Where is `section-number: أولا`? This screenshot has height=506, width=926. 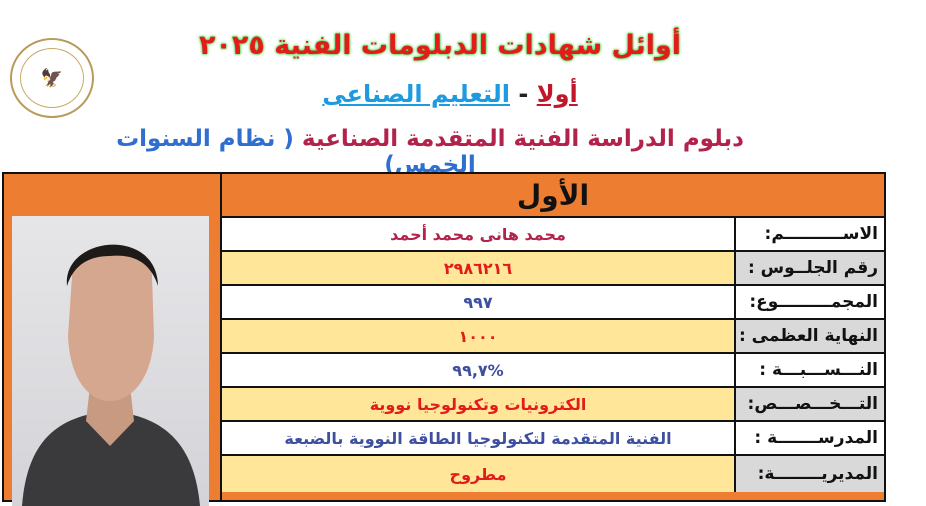 section-number: أولا is located at coordinates (557, 94).